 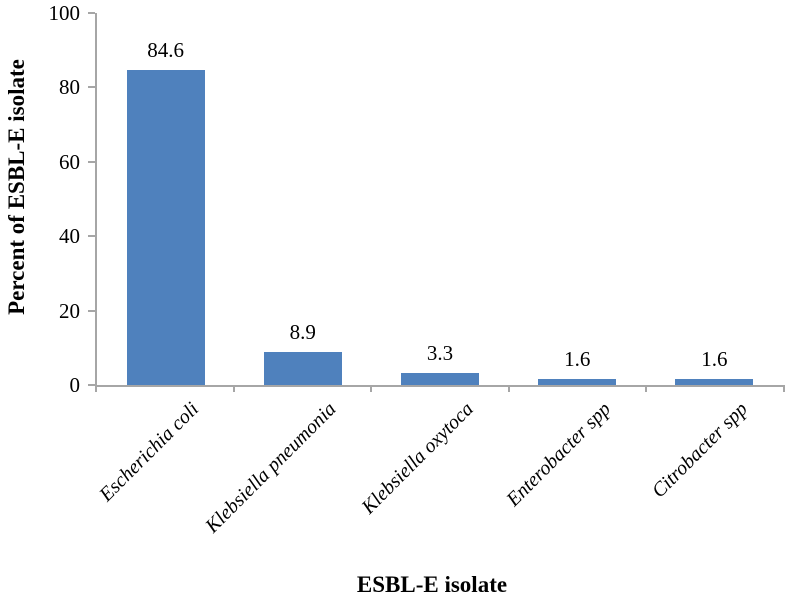 What do you see at coordinates (75, 385) in the screenshot?
I see `y-axis-tick-label: 0` at bounding box center [75, 385].